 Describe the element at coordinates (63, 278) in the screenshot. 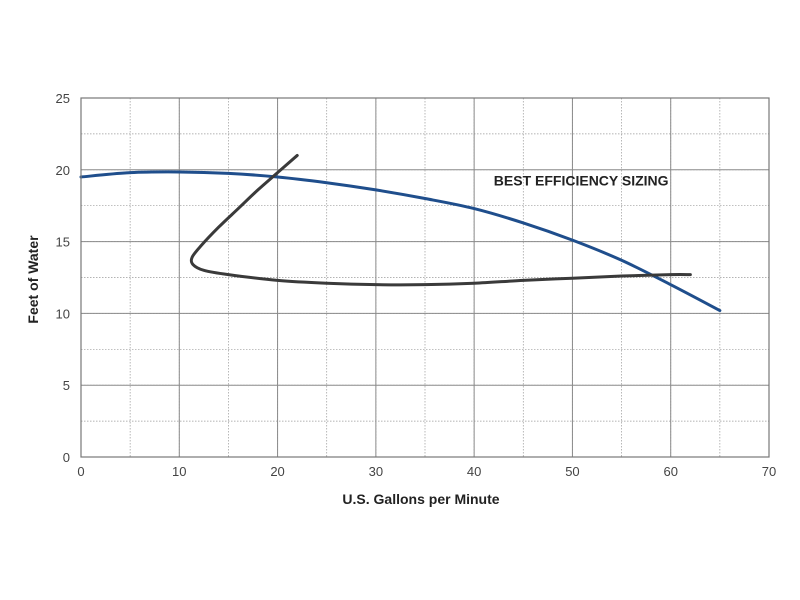

I see `y-tick-labels: 0 5 10 15 20 25` at that location.